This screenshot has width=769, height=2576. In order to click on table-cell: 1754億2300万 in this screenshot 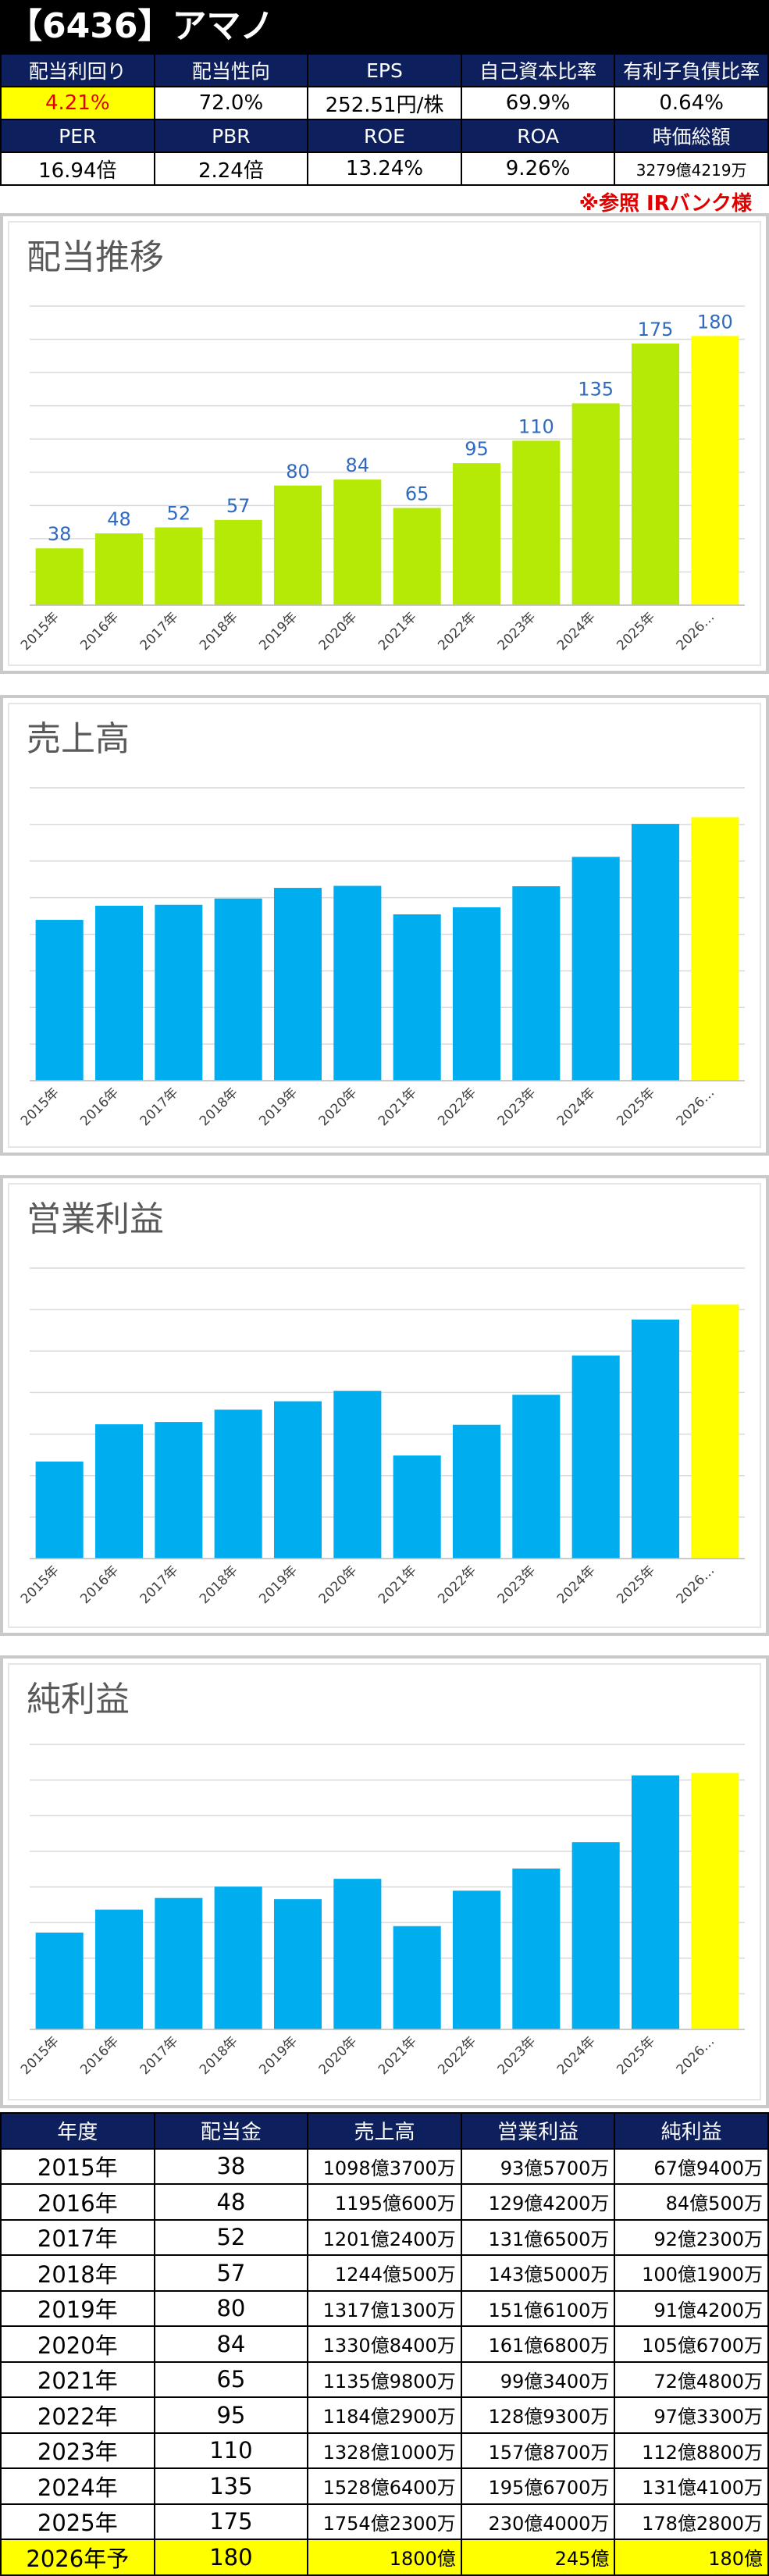, I will do `click(384, 2521)`.